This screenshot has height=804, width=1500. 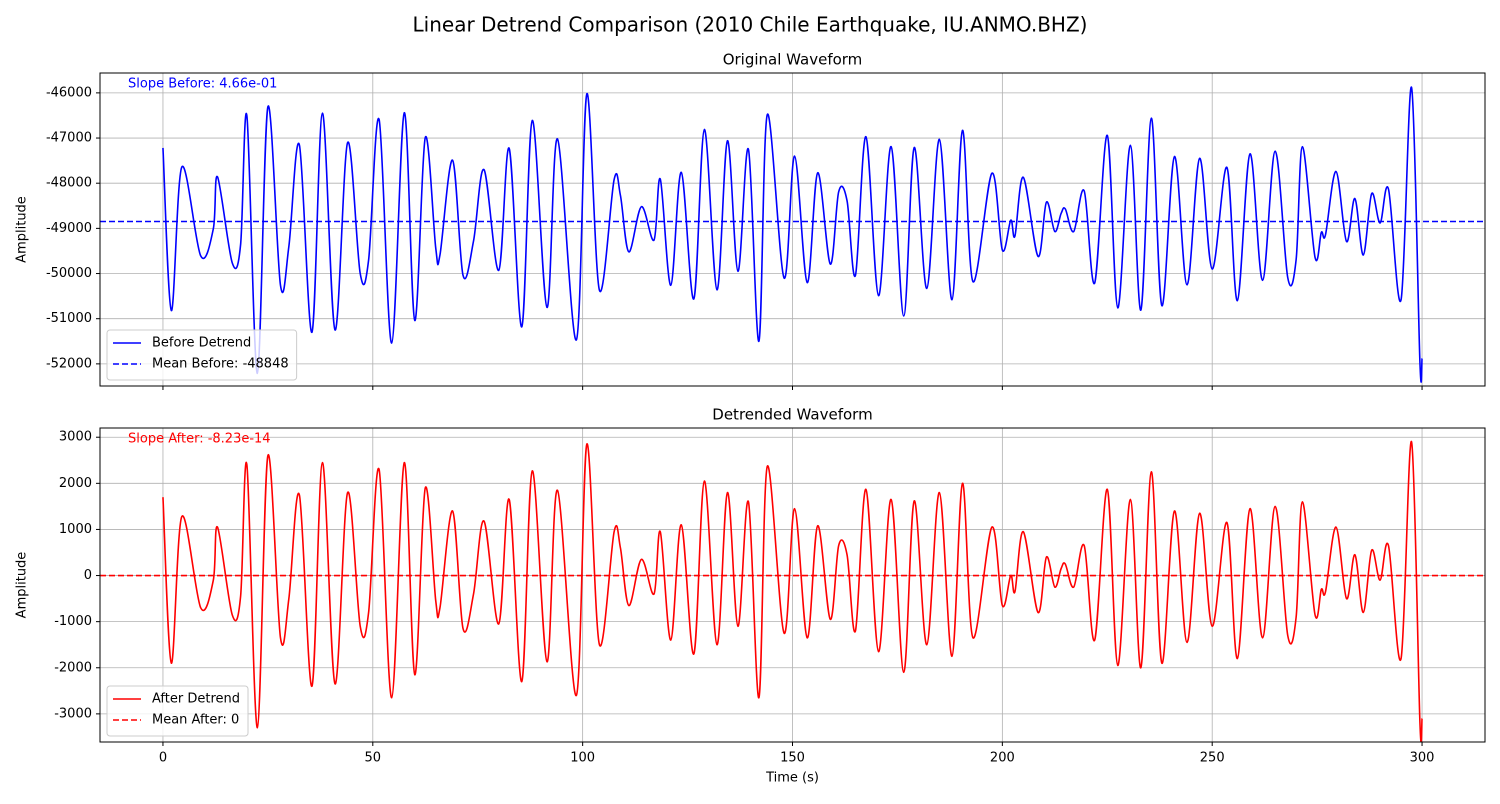 What do you see at coordinates (69, 138) in the screenshot?
I see `y-tick-label: -47000` at bounding box center [69, 138].